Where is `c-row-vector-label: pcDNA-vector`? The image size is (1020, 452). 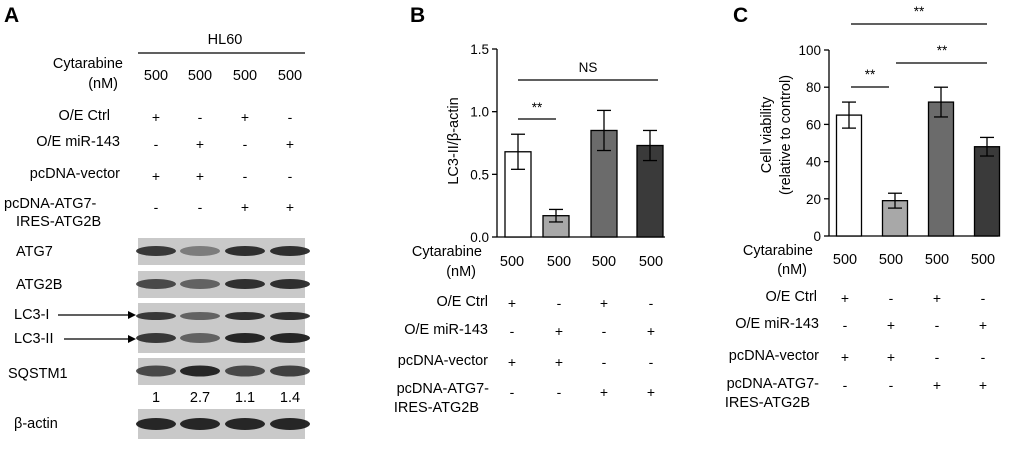 c-row-vector-label: pcDNA-vector is located at coordinates (774, 356).